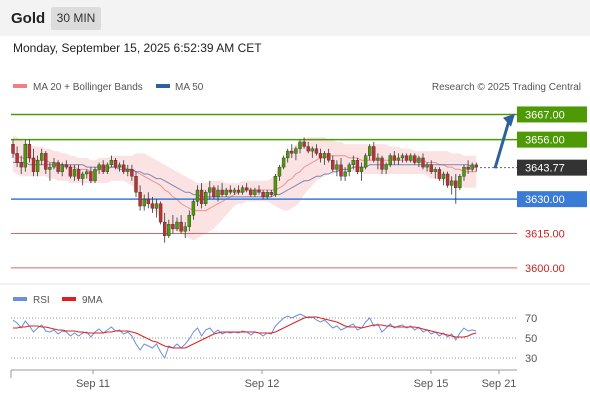  I want to click on ma20-legend-swatch, so click(20, 86).